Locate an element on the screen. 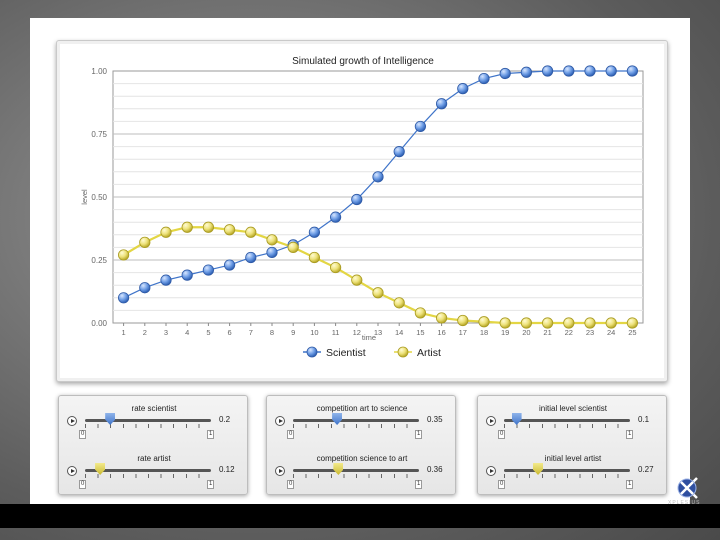  x-tick-label: 14 is located at coordinates (399, 332).